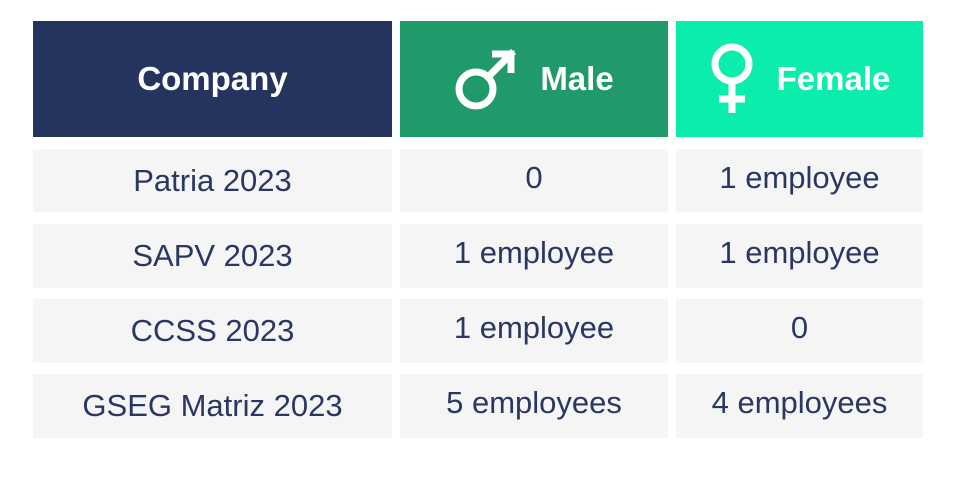 This screenshot has height=499, width=968. What do you see at coordinates (833, 78) in the screenshot?
I see `header-female-label: Female` at bounding box center [833, 78].